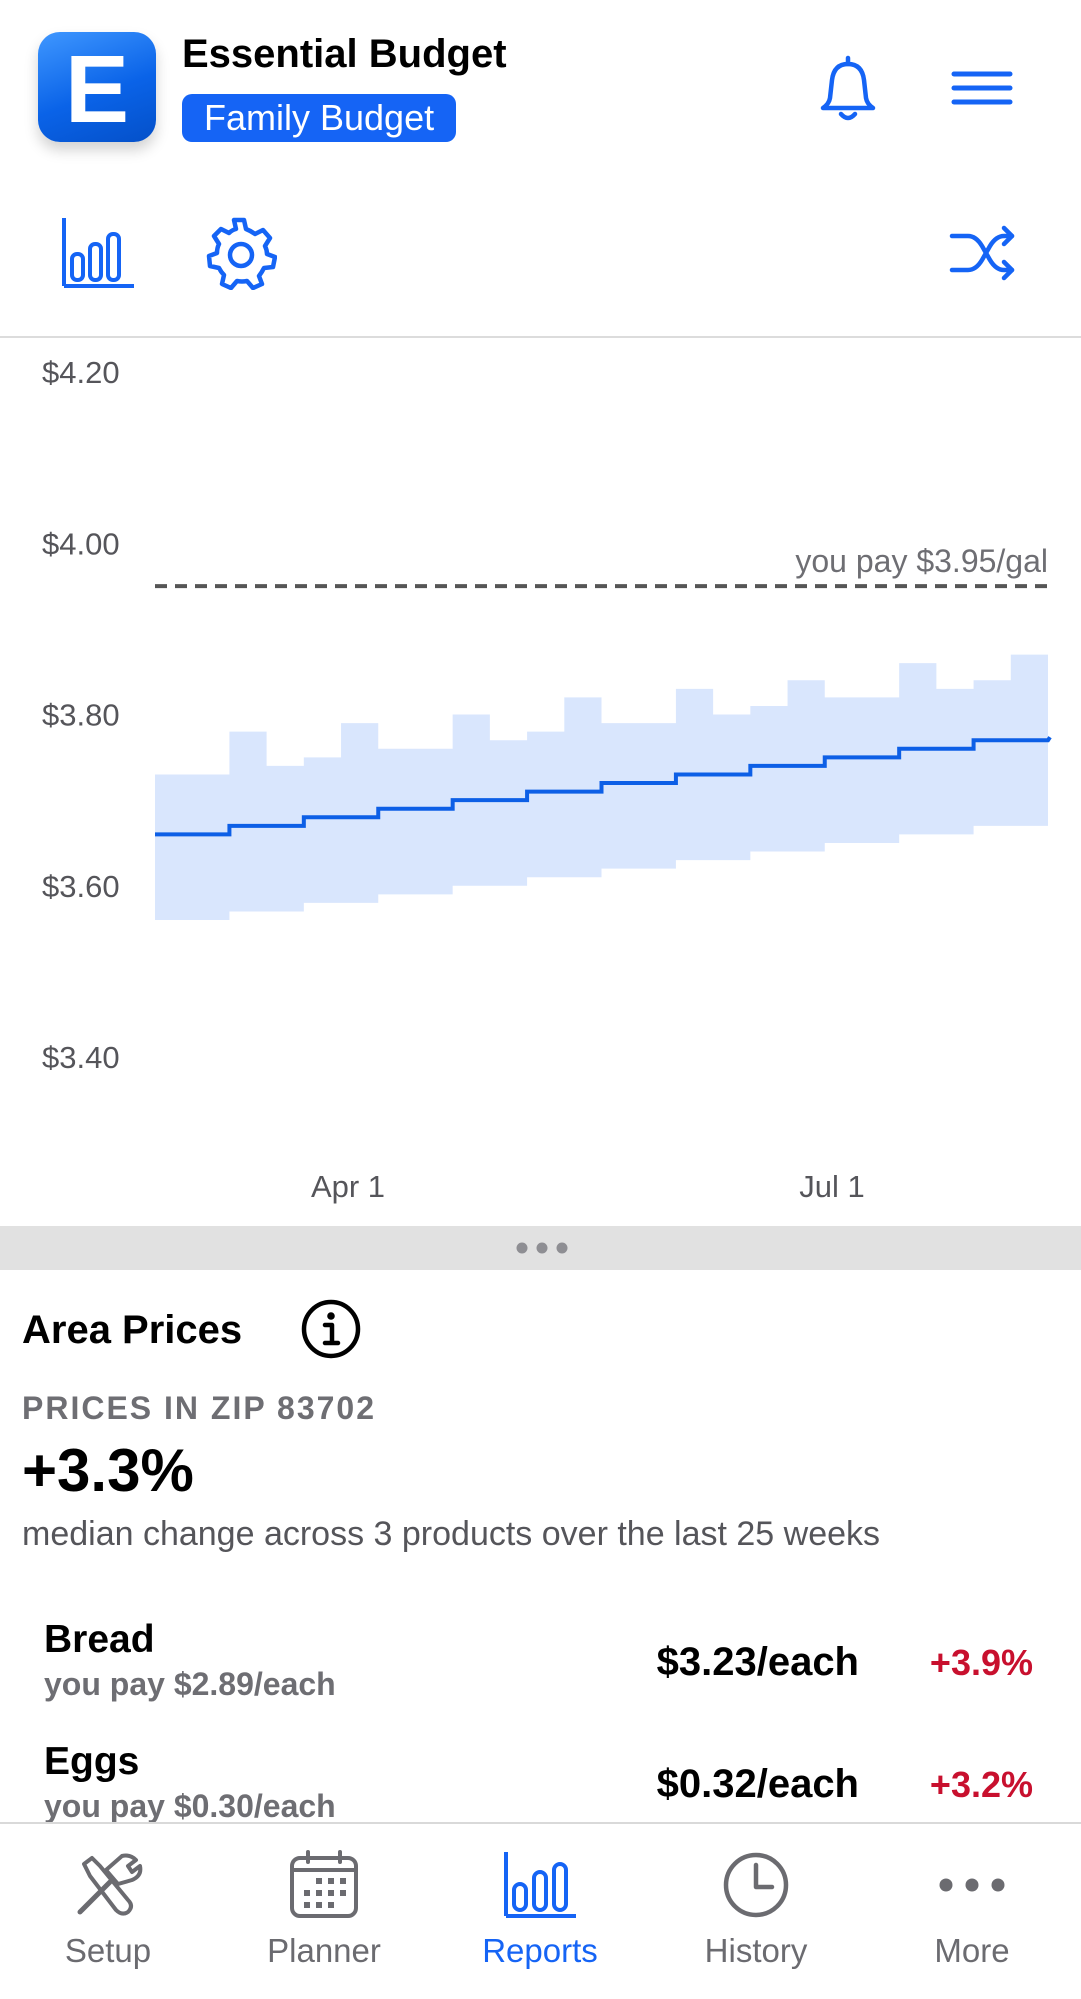 The height and width of the screenshot is (1999, 1081). I want to click on product-price-change: +3.2%, so click(981, 1784).